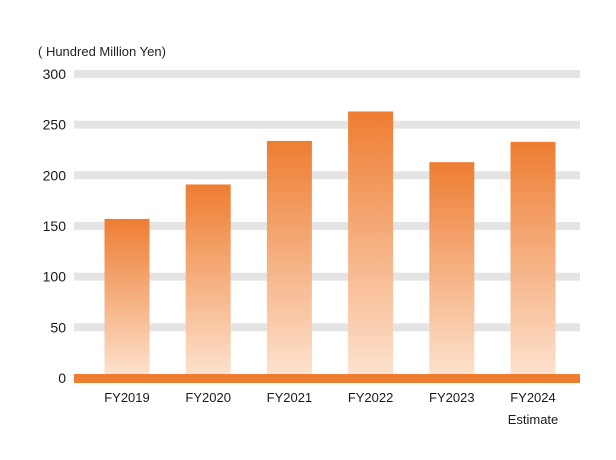 The width and height of the screenshot is (616, 460). What do you see at coordinates (127, 397) in the screenshot?
I see `x-tick-label: FY2019` at bounding box center [127, 397].